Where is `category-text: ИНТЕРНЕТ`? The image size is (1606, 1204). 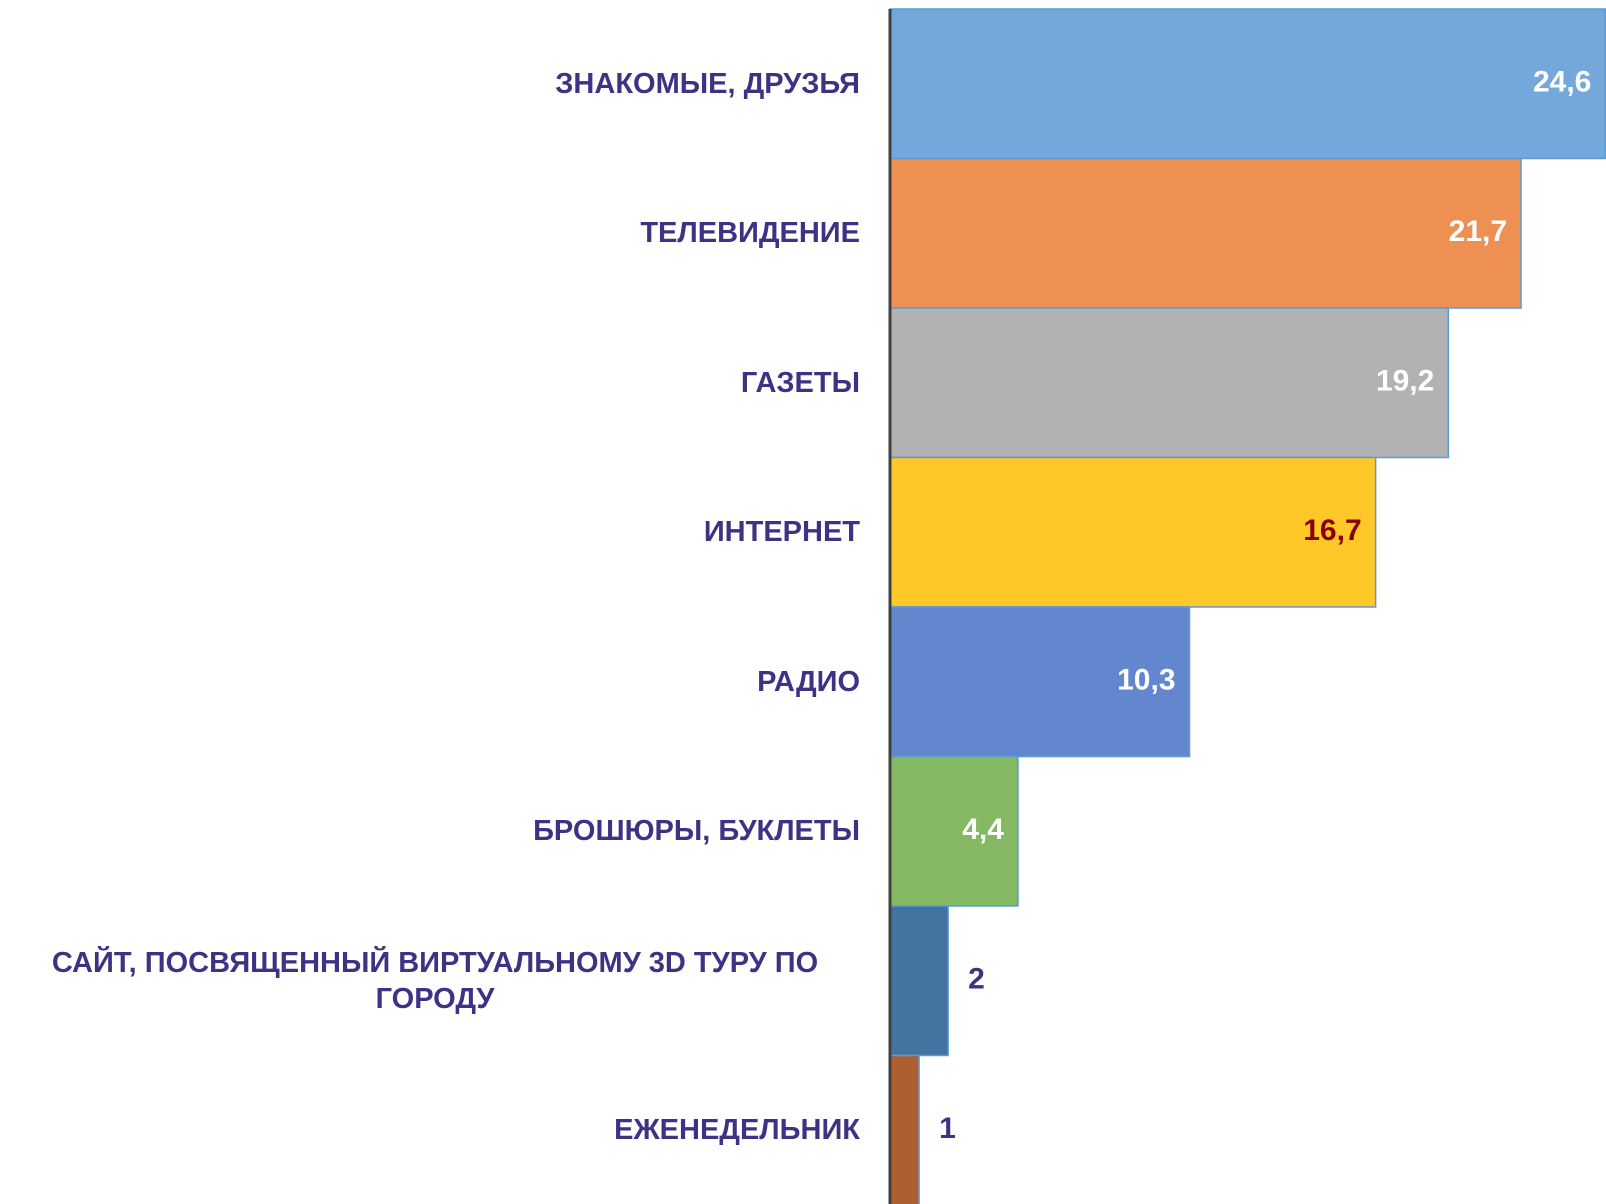 category-text: ИНТЕРНЕТ is located at coordinates (781, 532).